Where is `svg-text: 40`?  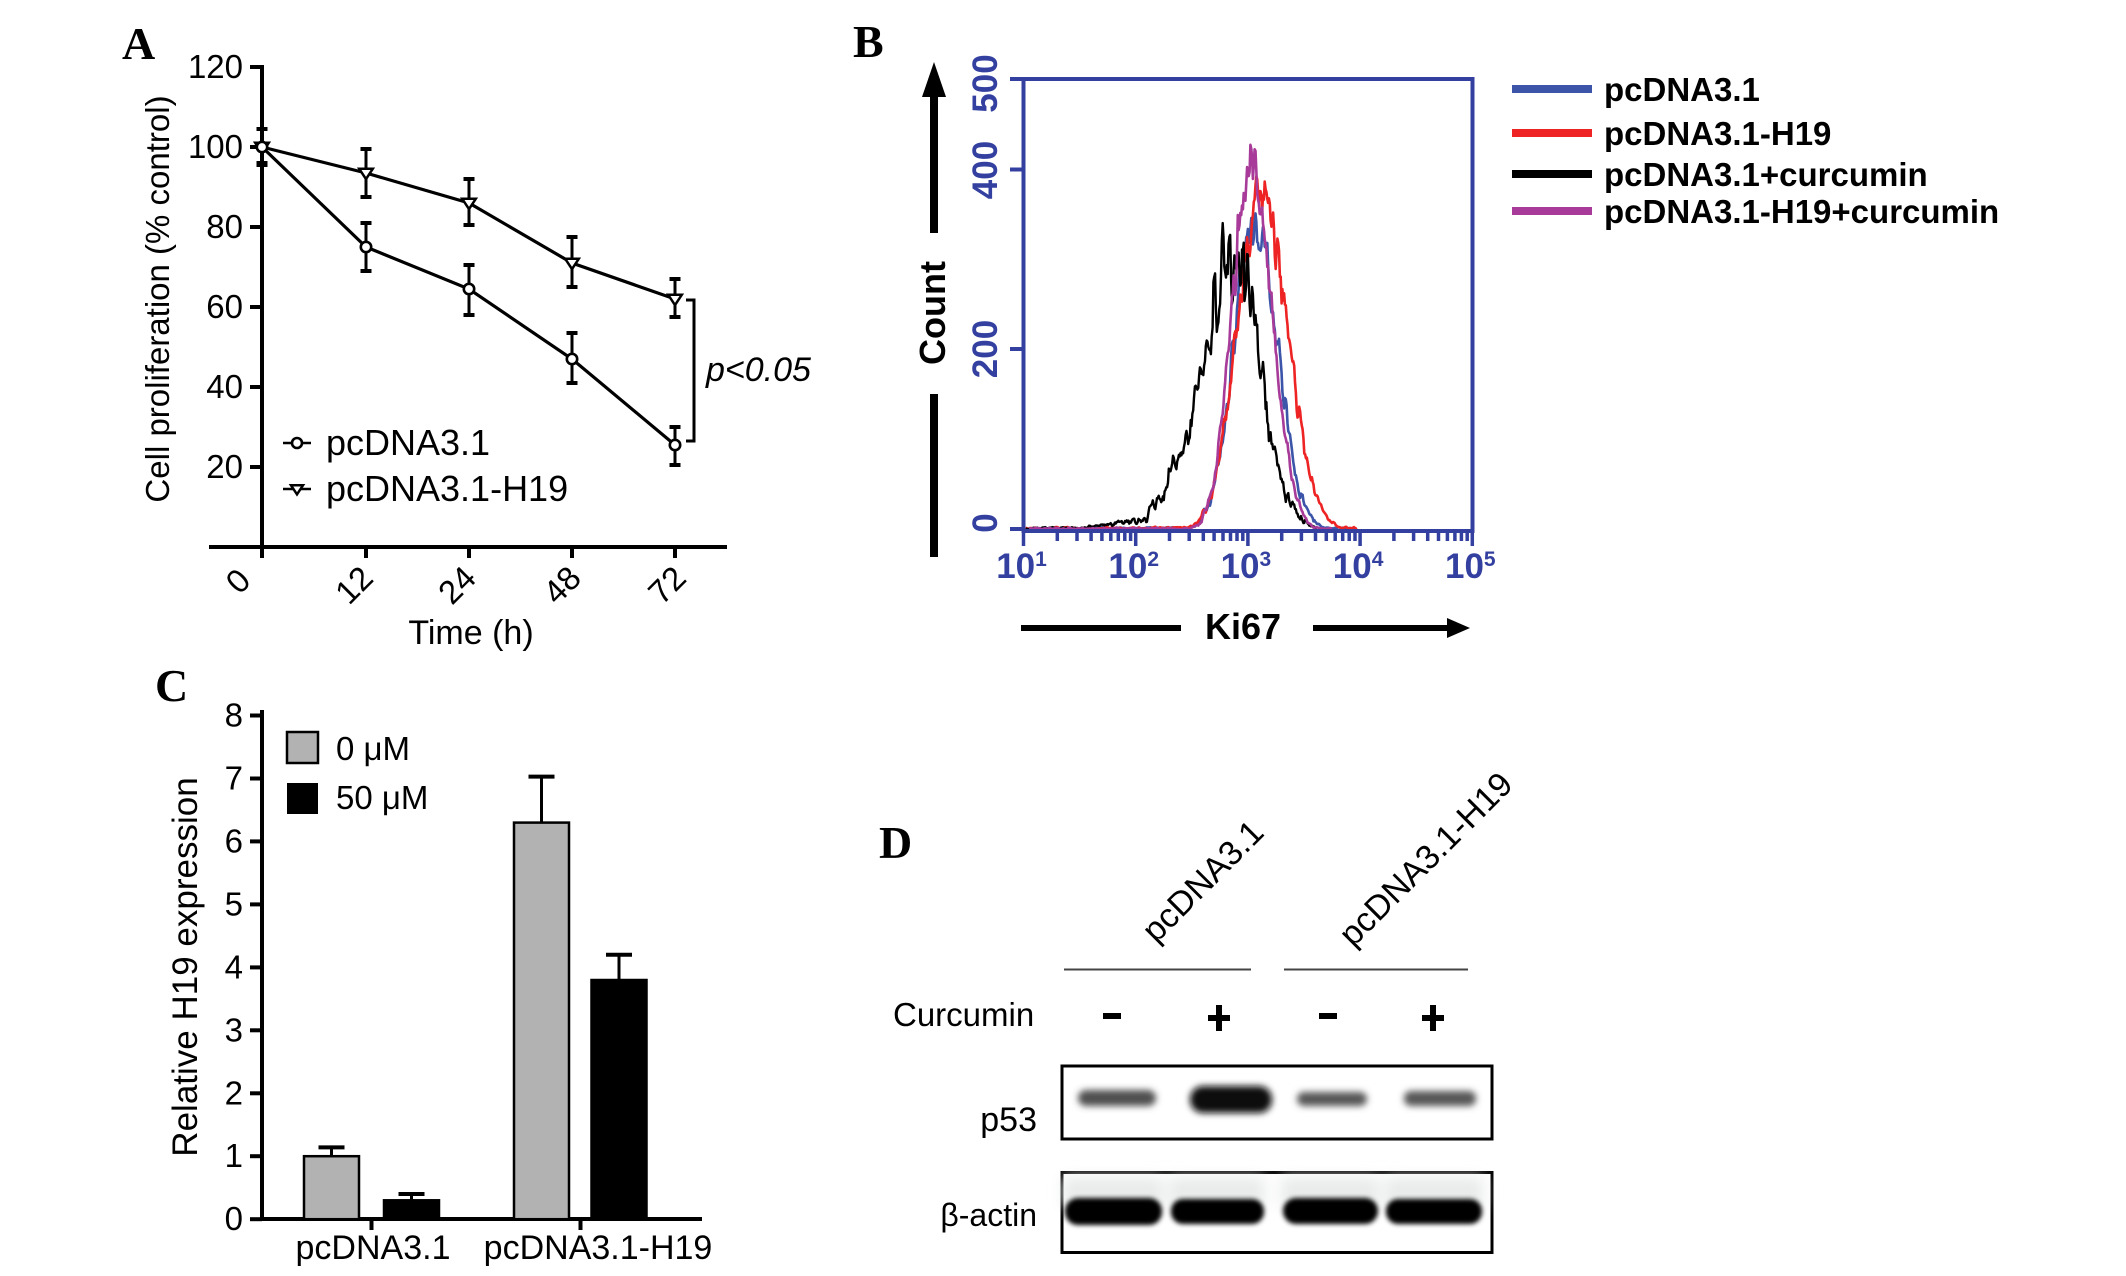 svg-text: 40 is located at coordinates (224, 386).